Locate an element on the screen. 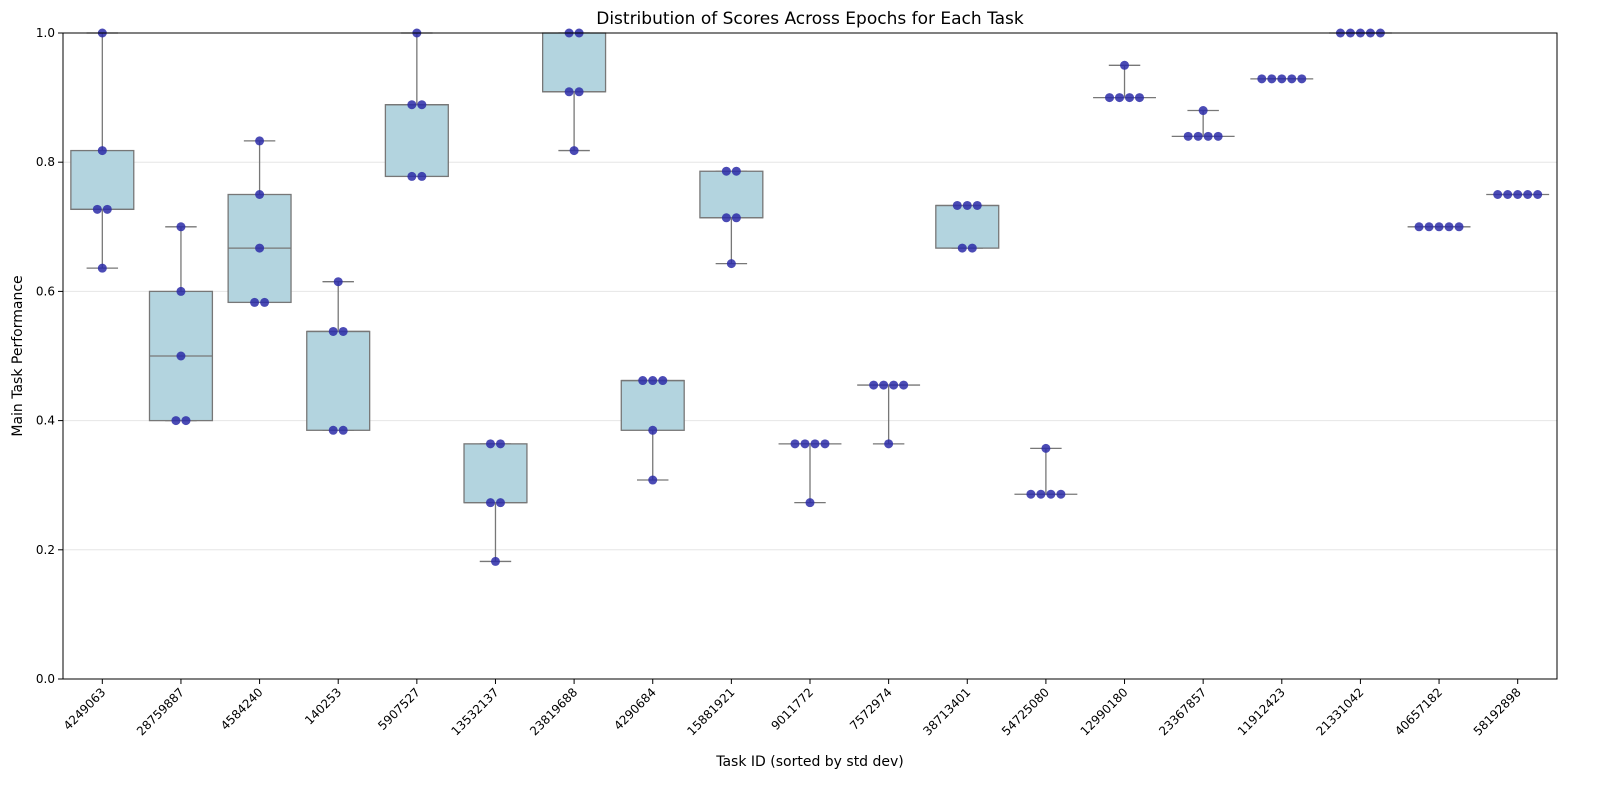 This screenshot has width=1600, height=795. x-tick-label: 12990180 is located at coordinates (1104, 711).